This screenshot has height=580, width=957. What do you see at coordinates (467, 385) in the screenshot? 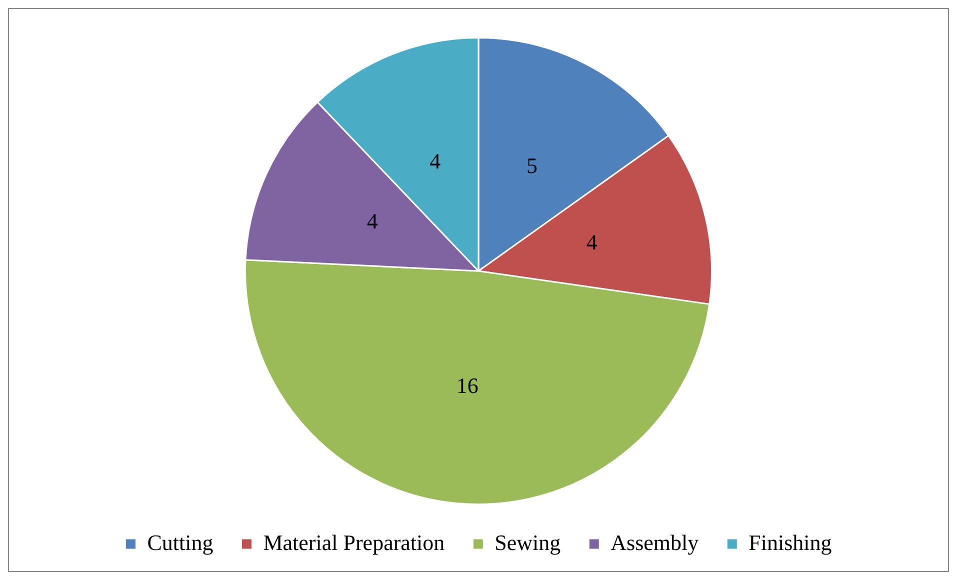
I see `data-label: 16` at bounding box center [467, 385].